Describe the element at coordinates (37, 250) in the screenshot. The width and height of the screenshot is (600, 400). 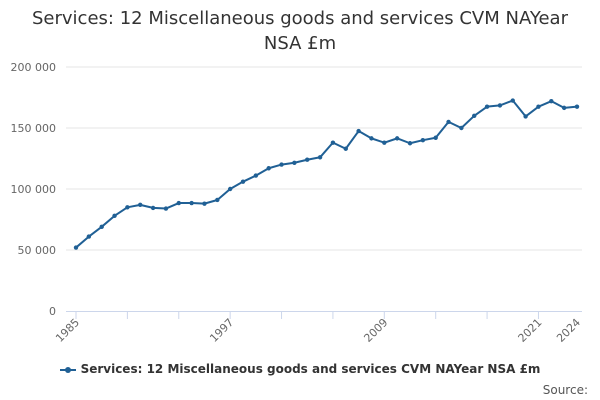
I see `y-tick-label: 50 000` at that location.